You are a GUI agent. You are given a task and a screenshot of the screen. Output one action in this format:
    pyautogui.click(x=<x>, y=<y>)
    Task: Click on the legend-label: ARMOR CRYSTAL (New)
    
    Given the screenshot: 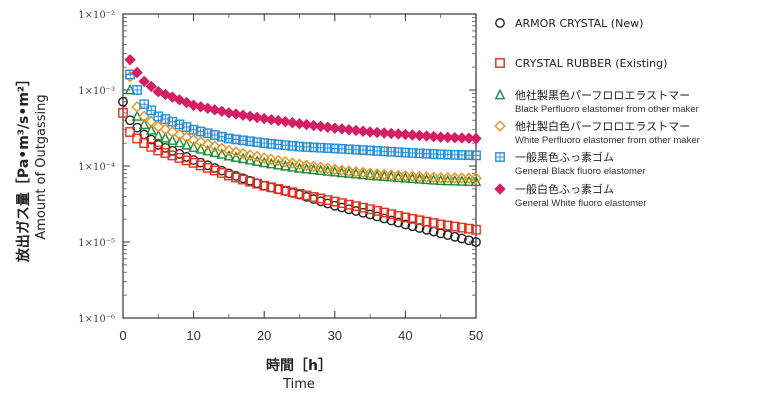 What is the action you would take?
    pyautogui.click(x=579, y=23)
    